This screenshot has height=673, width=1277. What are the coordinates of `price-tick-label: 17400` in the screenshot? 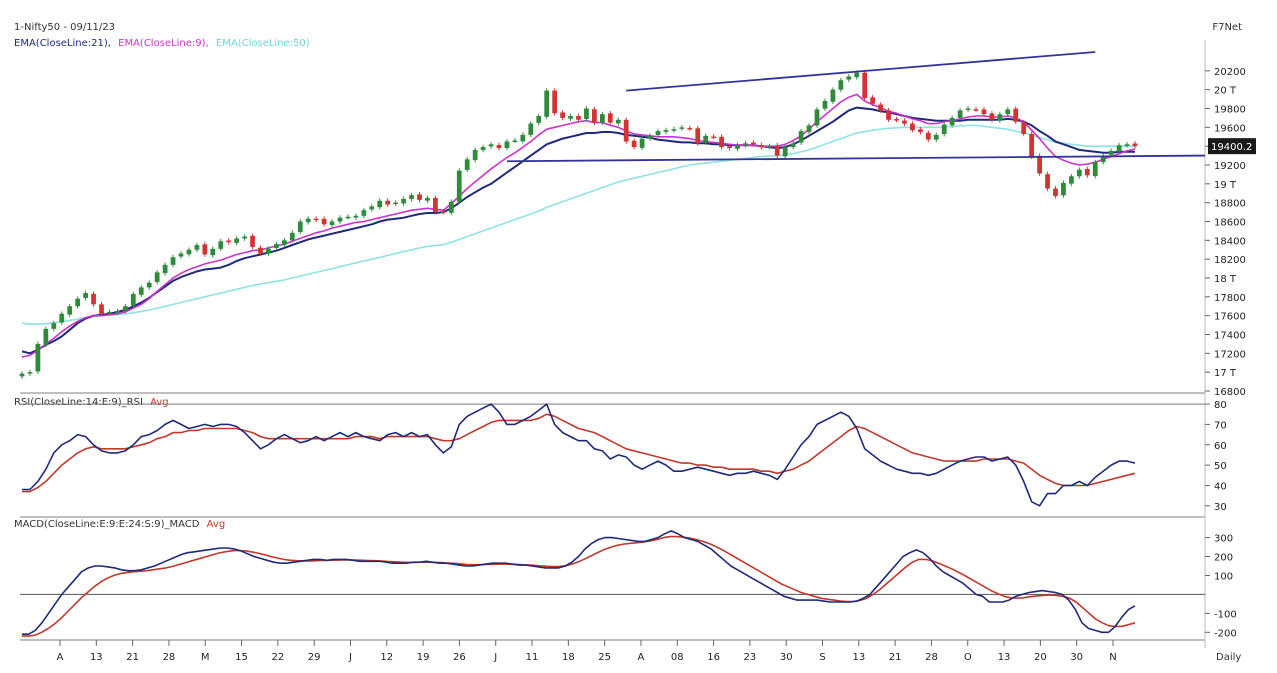 It's located at (1230, 336).